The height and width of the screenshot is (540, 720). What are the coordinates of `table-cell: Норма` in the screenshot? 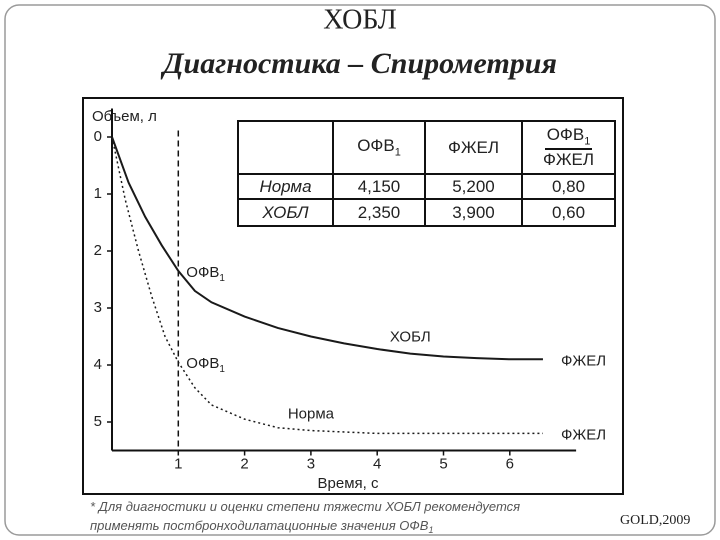 It's located at (285, 186).